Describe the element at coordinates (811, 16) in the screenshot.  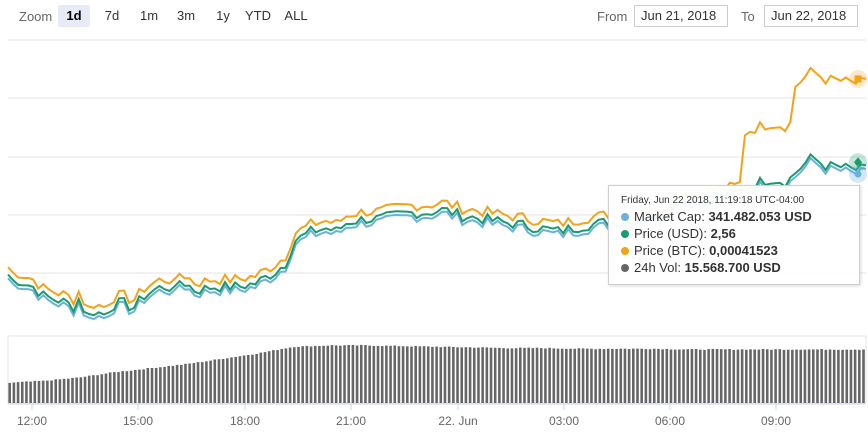
I see `to-date-input: Jun 22, 2018` at that location.